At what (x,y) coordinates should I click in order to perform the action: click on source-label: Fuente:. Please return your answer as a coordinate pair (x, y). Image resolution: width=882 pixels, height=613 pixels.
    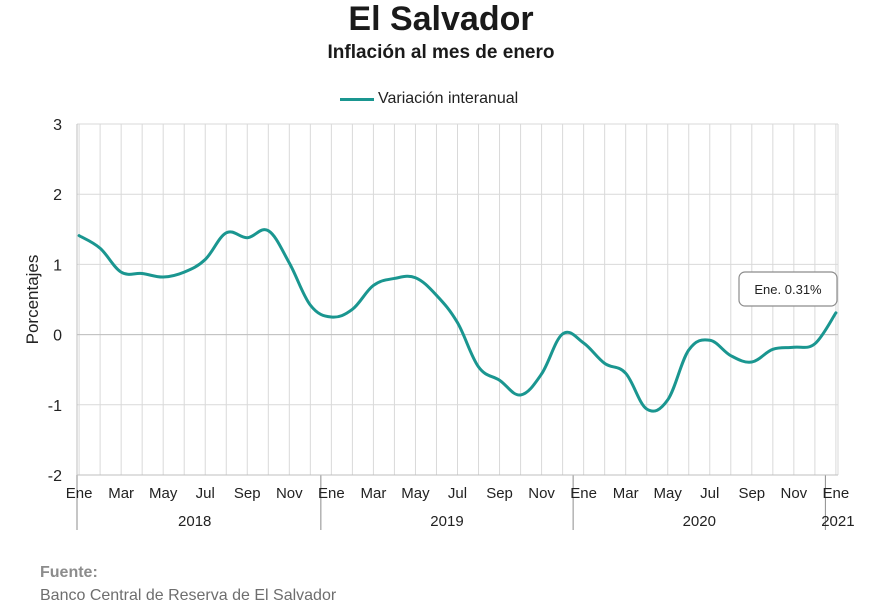
    Looking at the image, I should click on (69, 572).